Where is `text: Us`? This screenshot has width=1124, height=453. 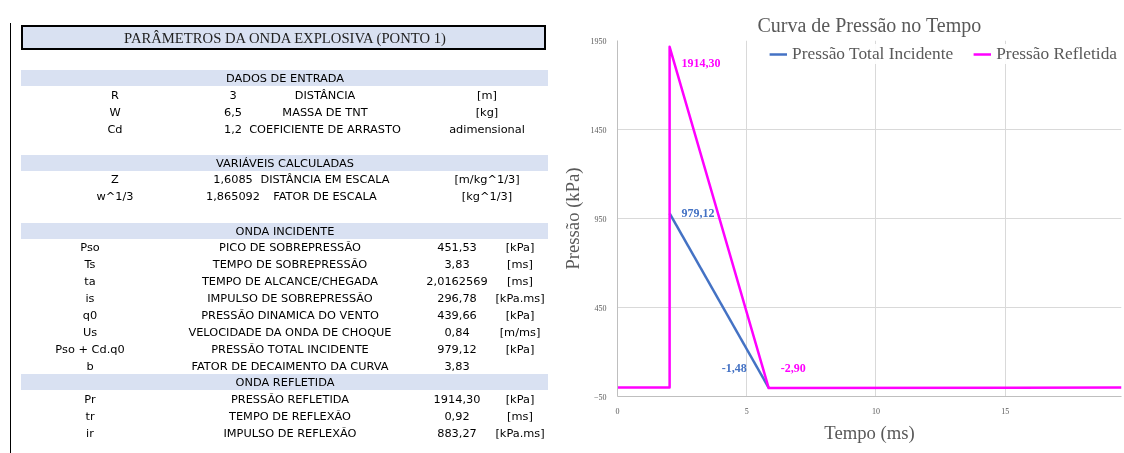 text: Us is located at coordinates (90, 332).